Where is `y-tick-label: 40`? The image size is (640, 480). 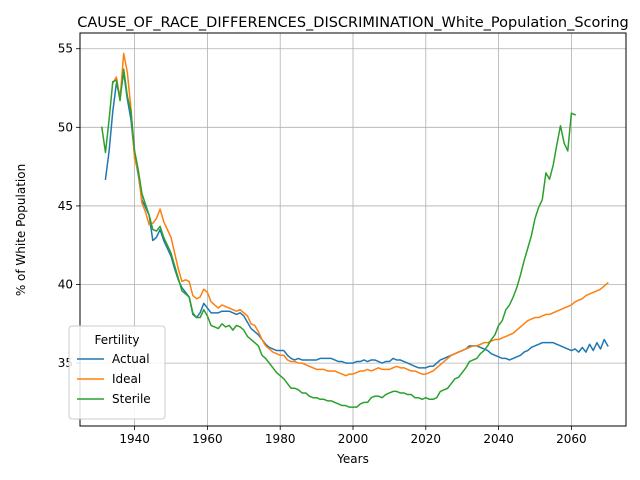
y-tick-label: 40 is located at coordinates (65, 285).